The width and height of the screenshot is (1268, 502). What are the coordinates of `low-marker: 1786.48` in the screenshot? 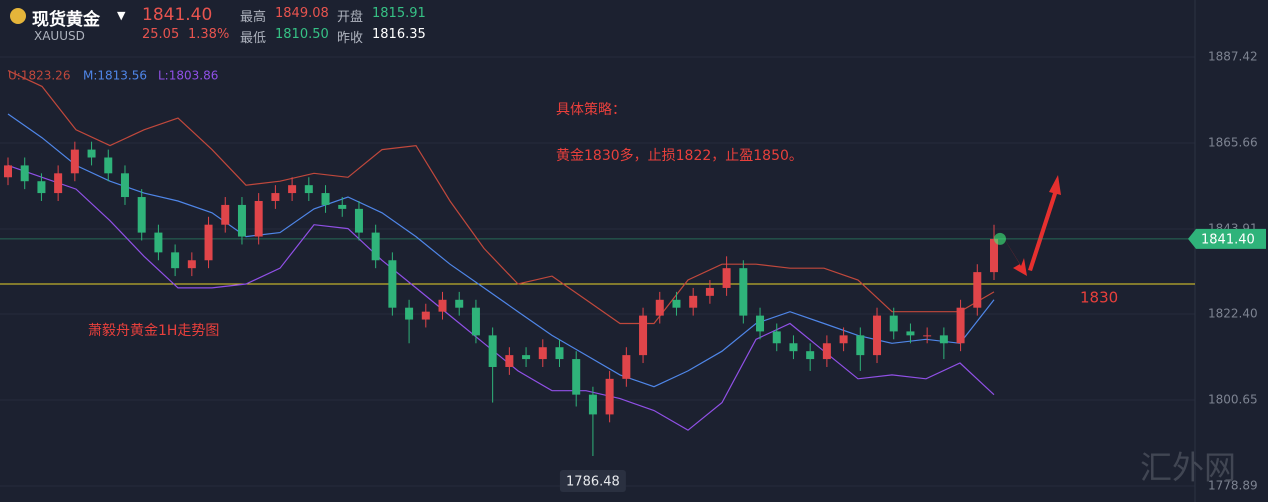 It's located at (593, 482).